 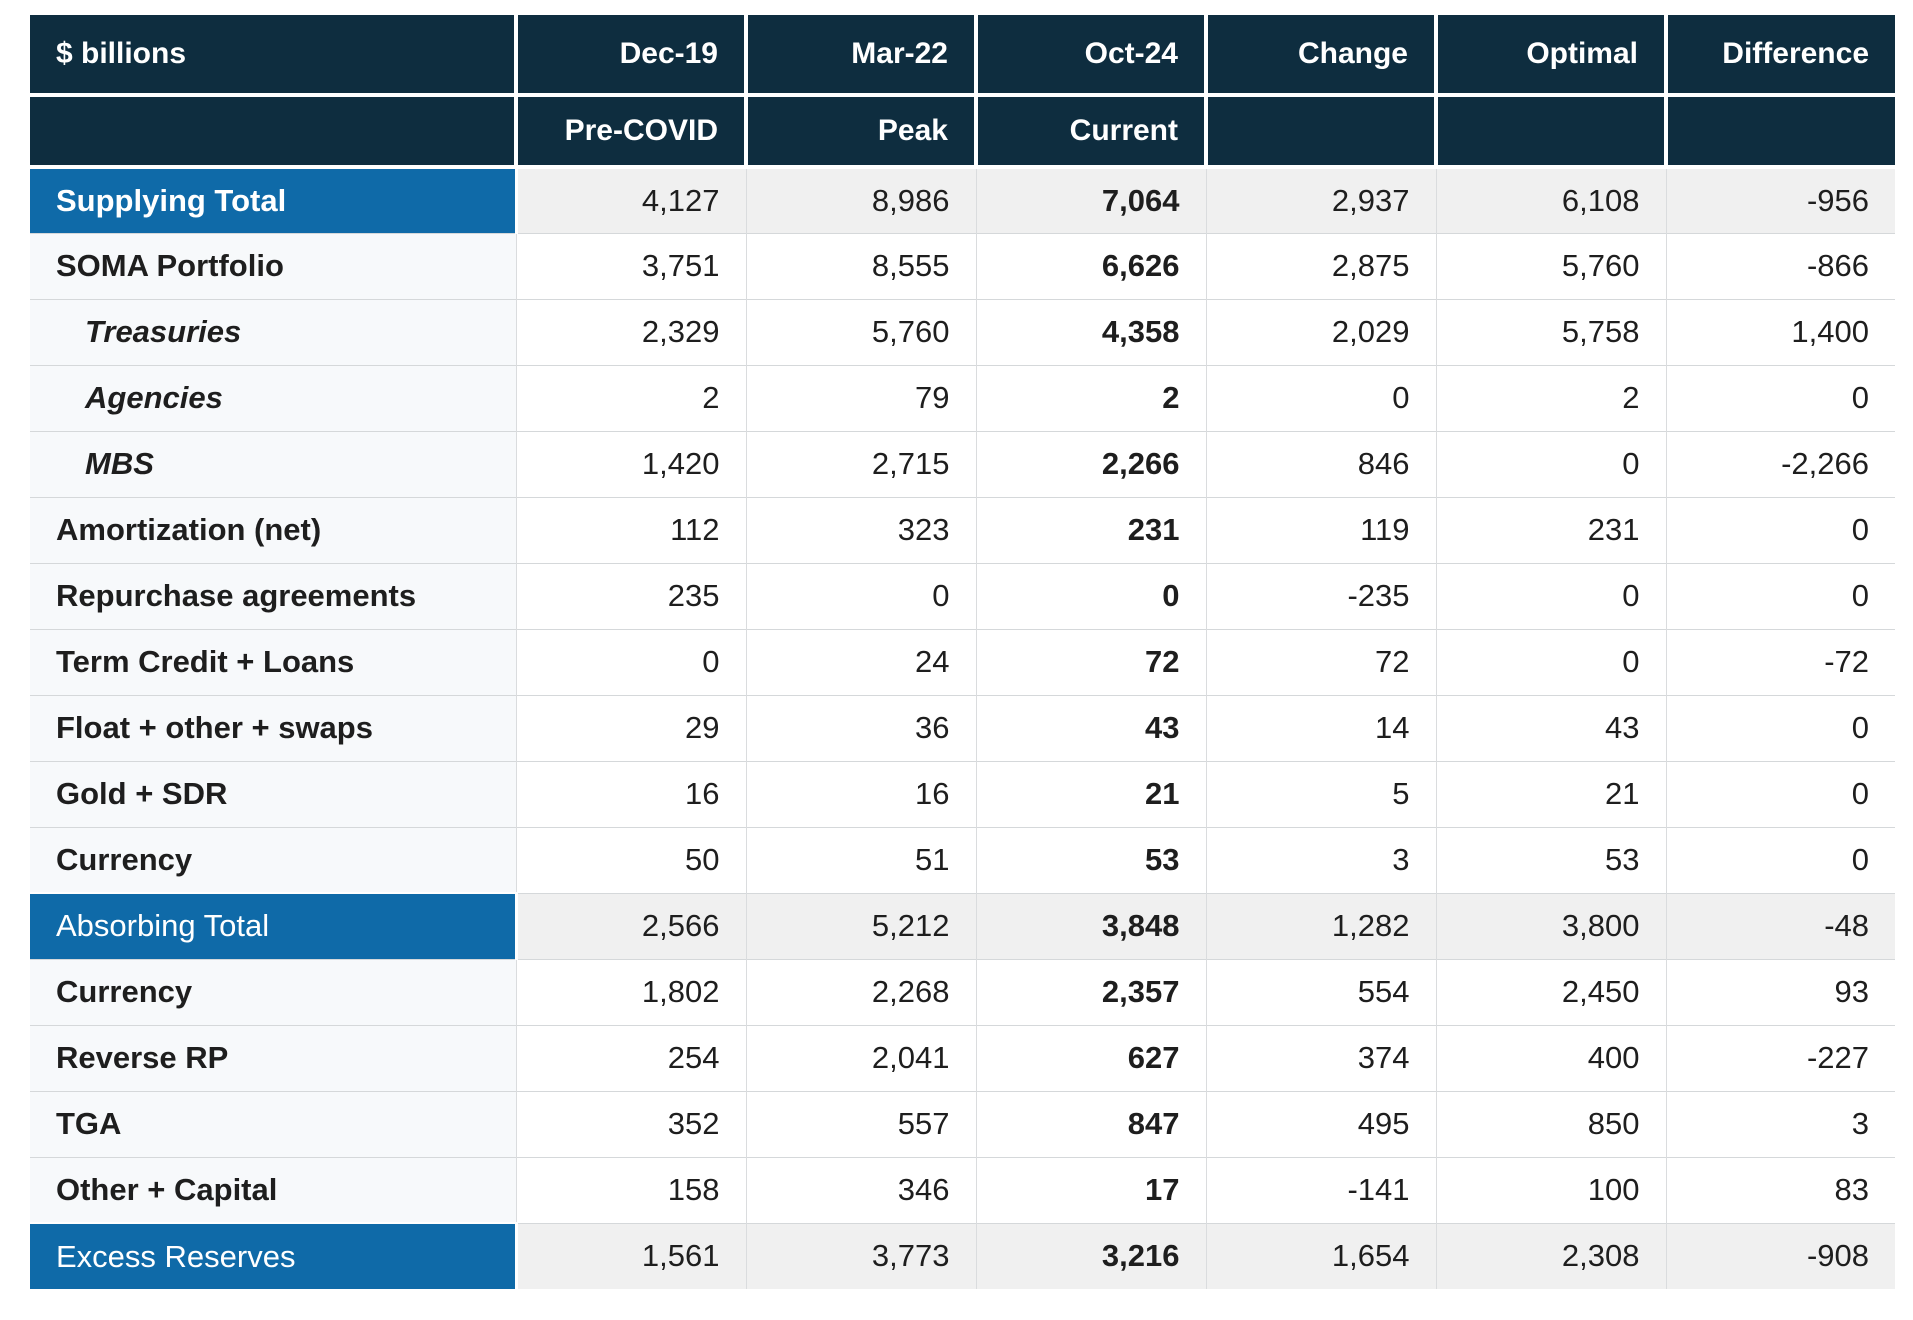 I want to click on cell-dec19: 0, so click(x=631, y=661).